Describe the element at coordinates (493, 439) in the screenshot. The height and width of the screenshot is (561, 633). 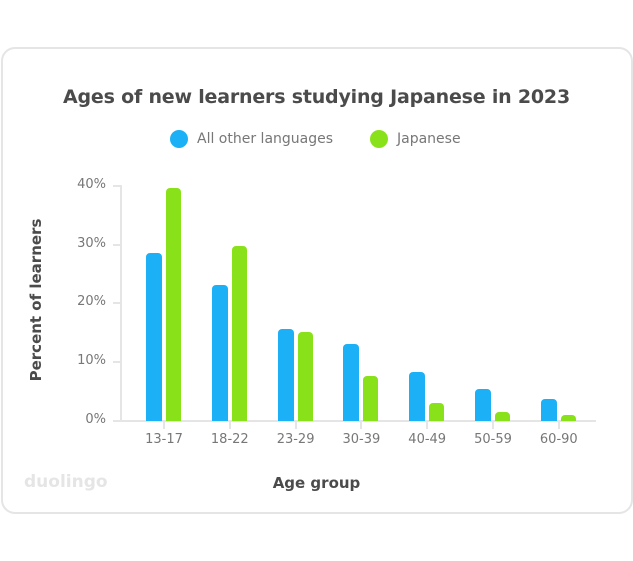
I see `x-tick-label: 50-59` at that location.